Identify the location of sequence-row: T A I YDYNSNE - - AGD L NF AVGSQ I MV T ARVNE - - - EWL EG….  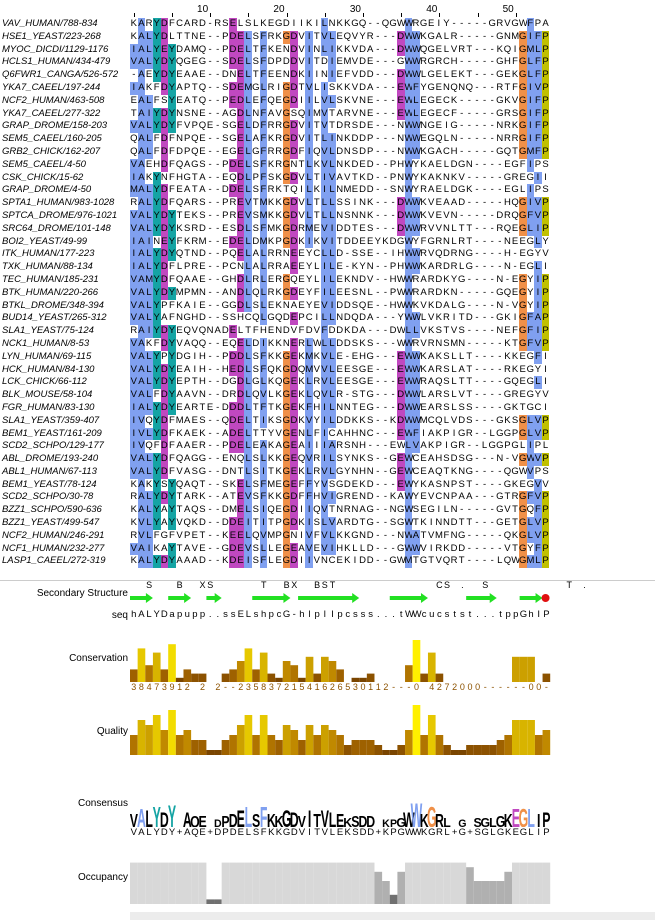
(392, 114).